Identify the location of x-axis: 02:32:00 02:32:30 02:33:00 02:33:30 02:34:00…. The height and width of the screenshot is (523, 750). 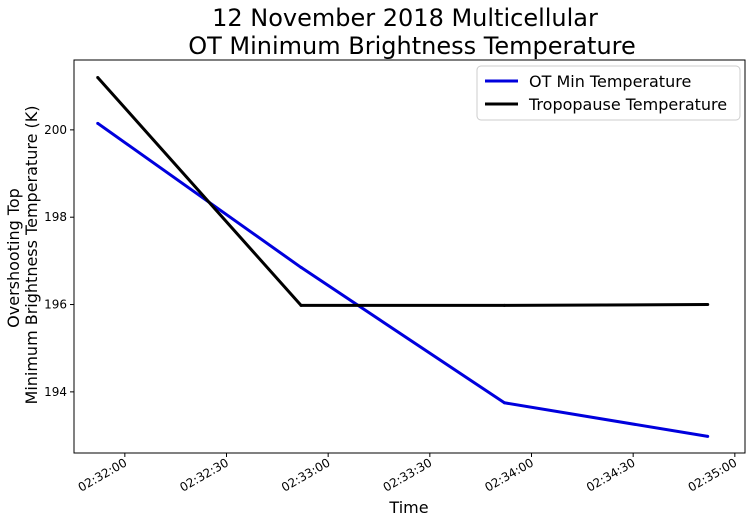
(408, 474).